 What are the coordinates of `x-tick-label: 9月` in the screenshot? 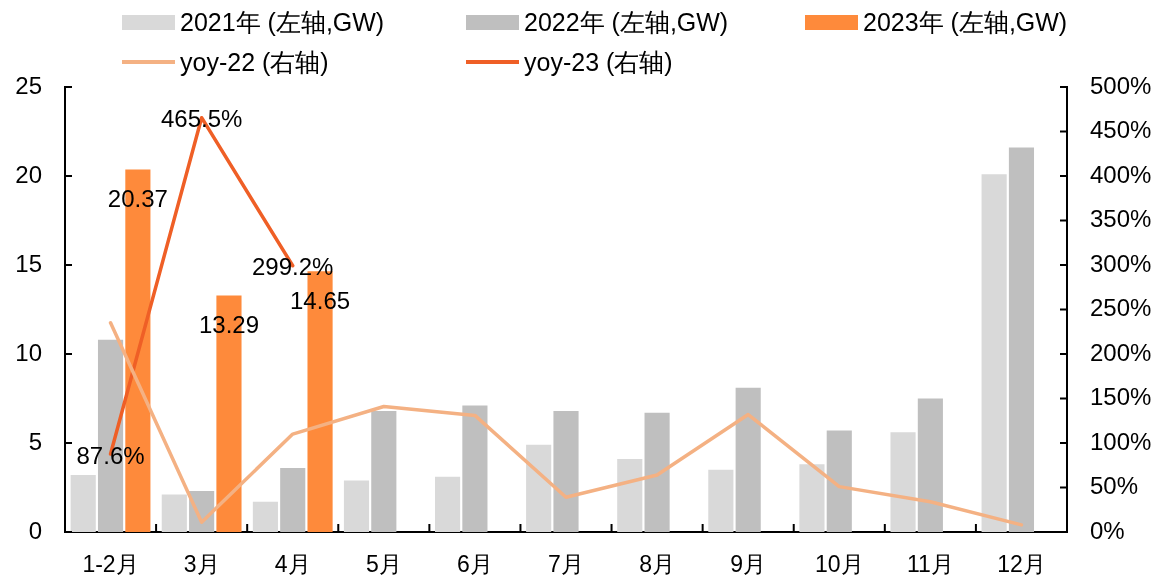 It's located at (748, 564).